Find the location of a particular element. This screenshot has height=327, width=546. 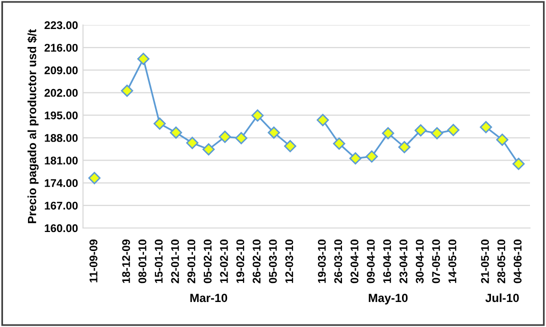

x-tick-label: 04-06-10 is located at coordinates (518, 262).